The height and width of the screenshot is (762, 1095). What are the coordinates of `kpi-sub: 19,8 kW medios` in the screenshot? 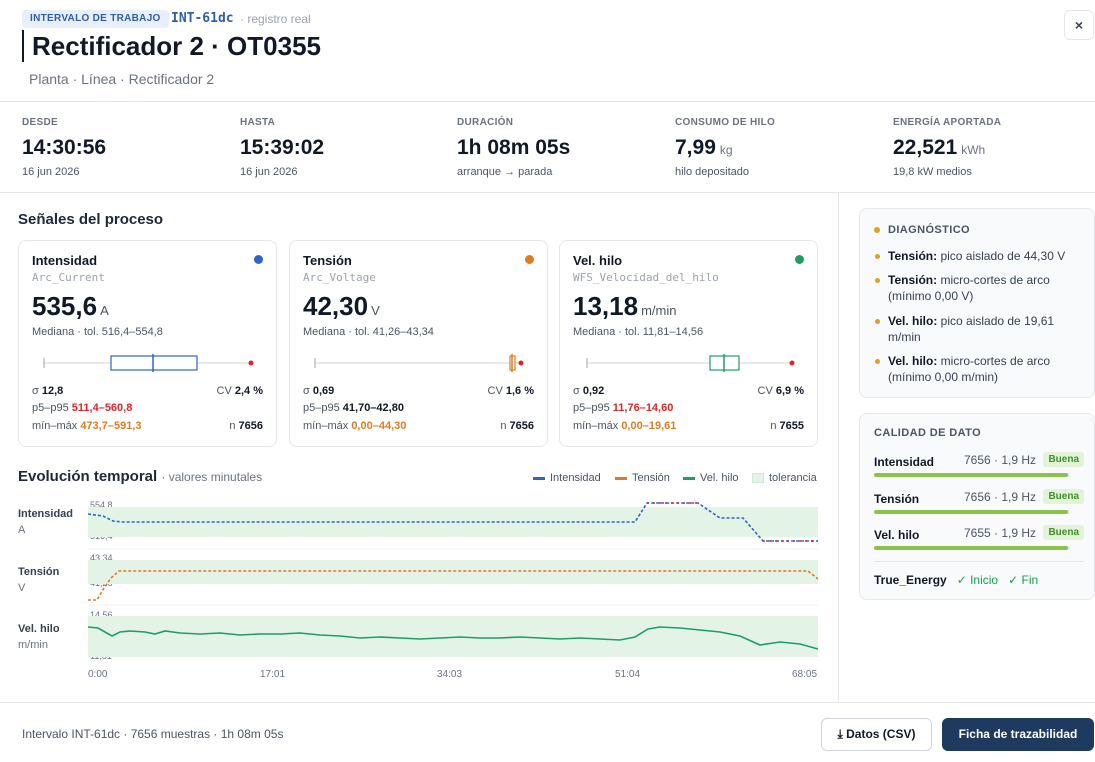 It's located at (932, 172).